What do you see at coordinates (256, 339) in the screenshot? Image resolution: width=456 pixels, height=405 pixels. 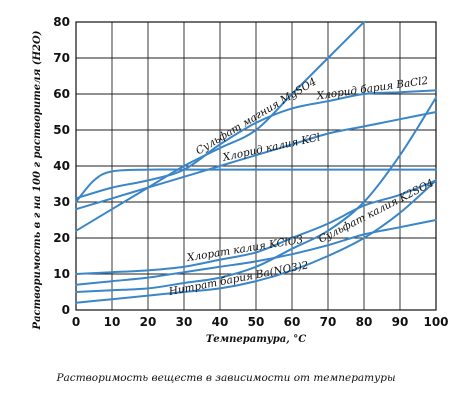 I see `x-axis-title: Температура, °С` at bounding box center [256, 339].